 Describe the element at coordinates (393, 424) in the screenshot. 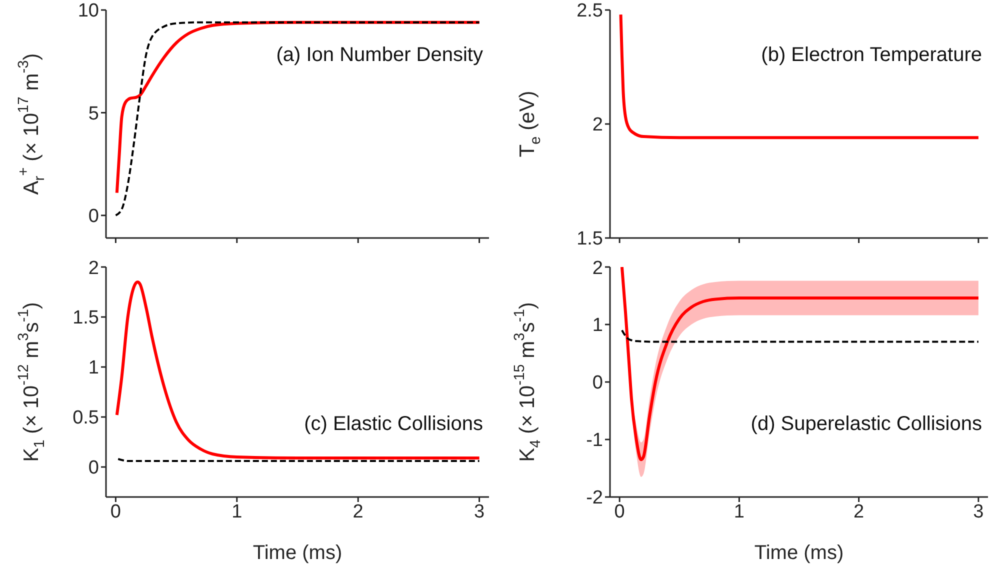

I see `annotation: (c) Elastic Collisions` at that location.